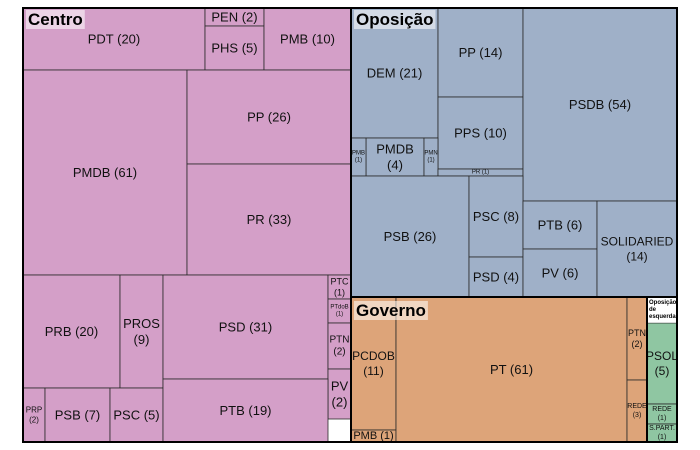 The width and height of the screenshot is (700, 450). What do you see at coordinates (340, 385) in the screenshot?
I see `tile-label-centro-pv: PV` at bounding box center [340, 385].